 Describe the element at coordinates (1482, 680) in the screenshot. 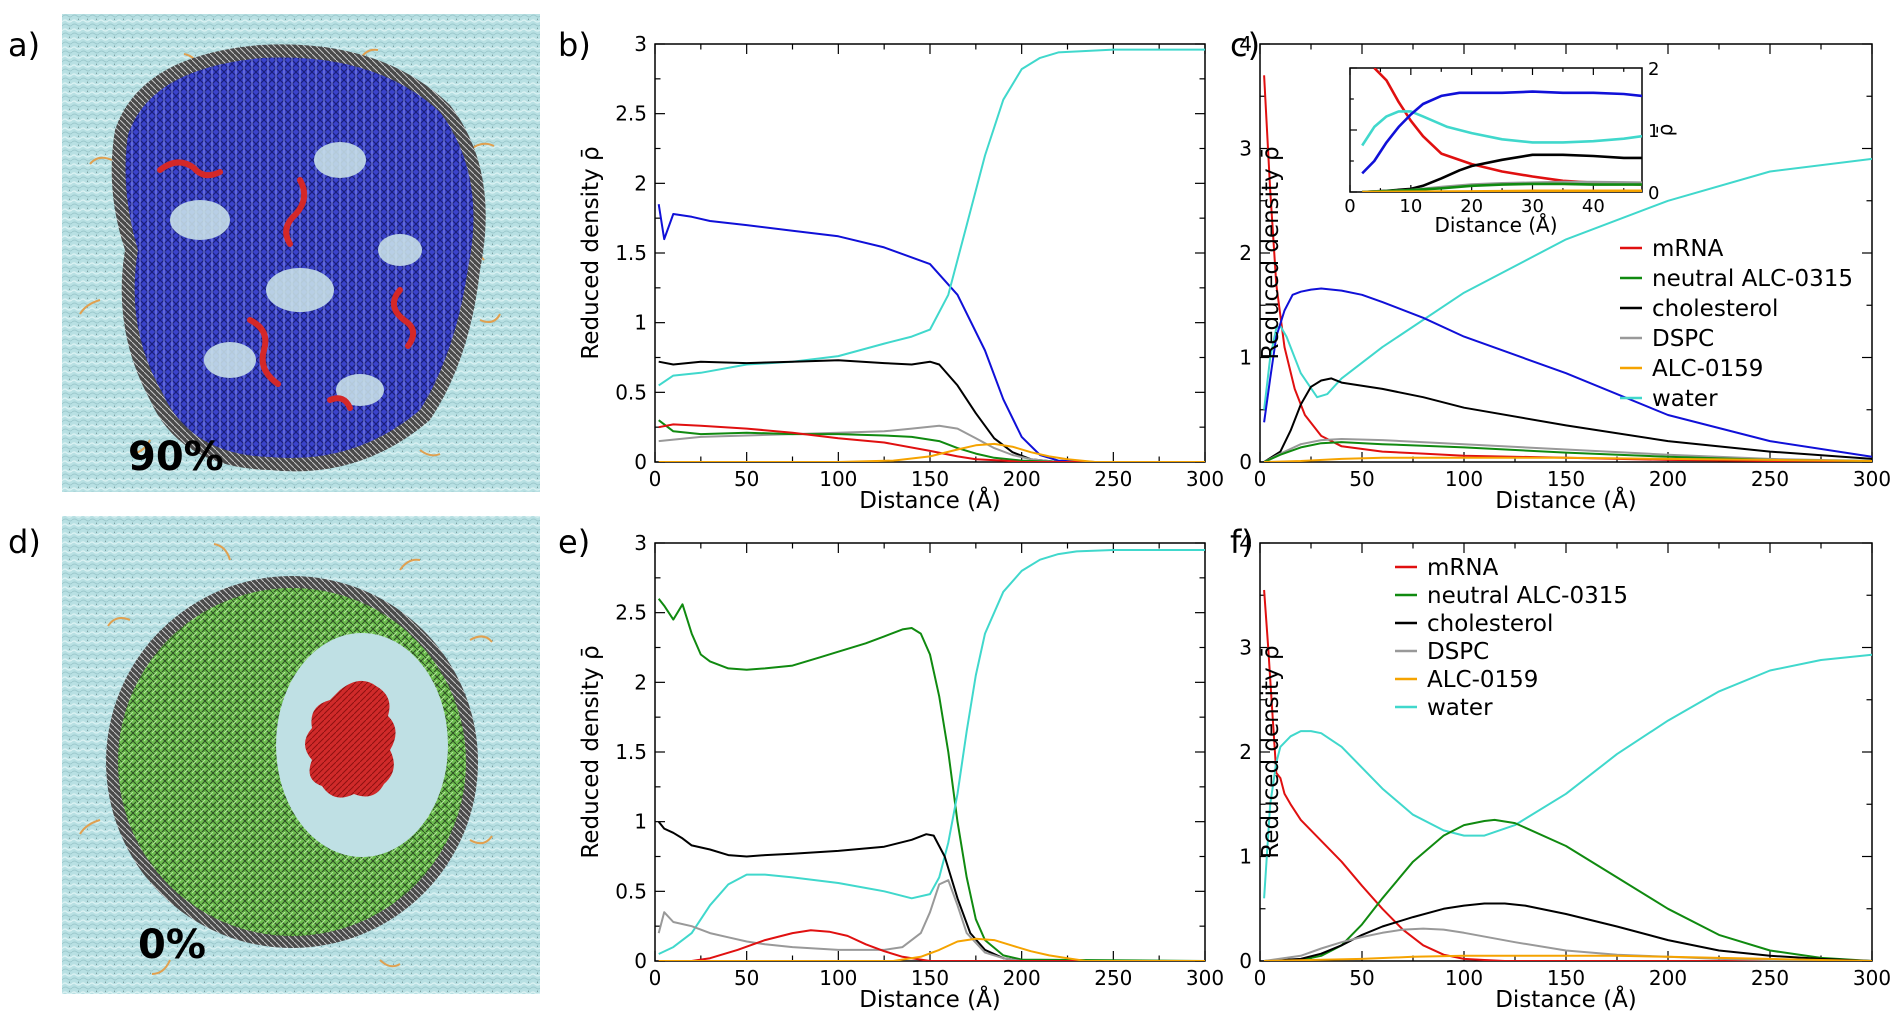

I see `chart-f-legend-label-alc-0159: ALC-0159` at that location.